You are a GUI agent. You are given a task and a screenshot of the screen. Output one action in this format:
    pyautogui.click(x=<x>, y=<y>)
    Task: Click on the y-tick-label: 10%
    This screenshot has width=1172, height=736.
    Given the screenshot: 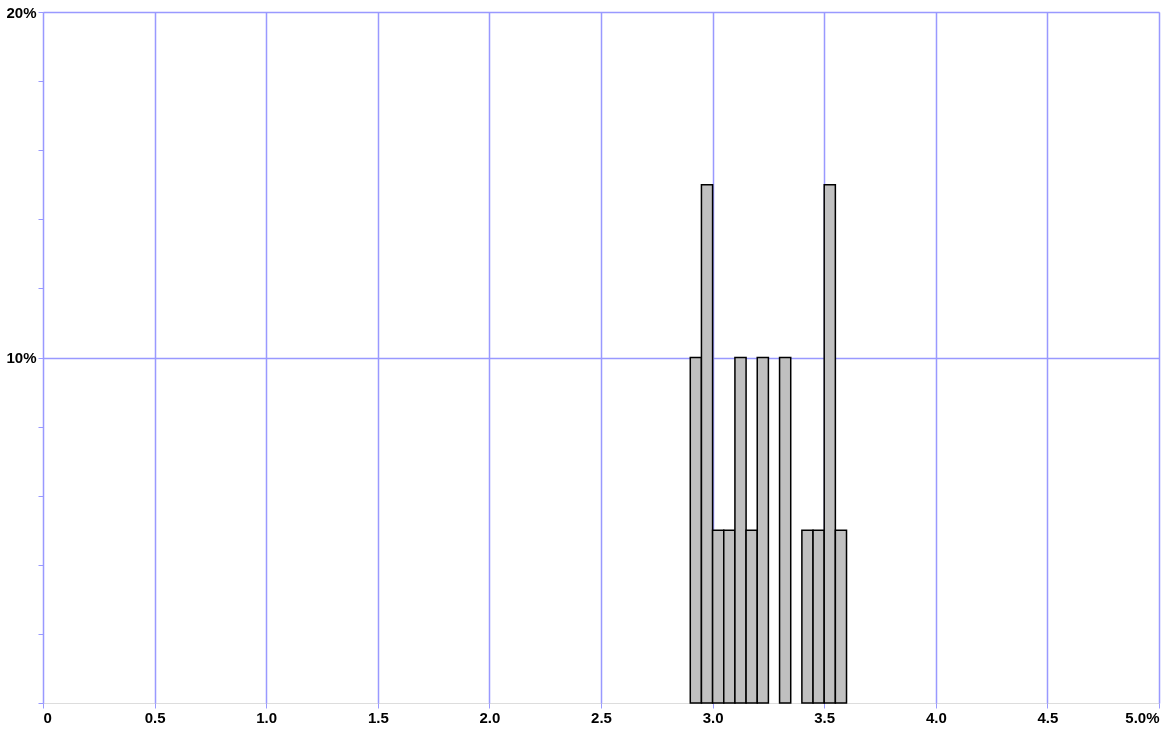 What is the action you would take?
    pyautogui.click(x=21, y=357)
    